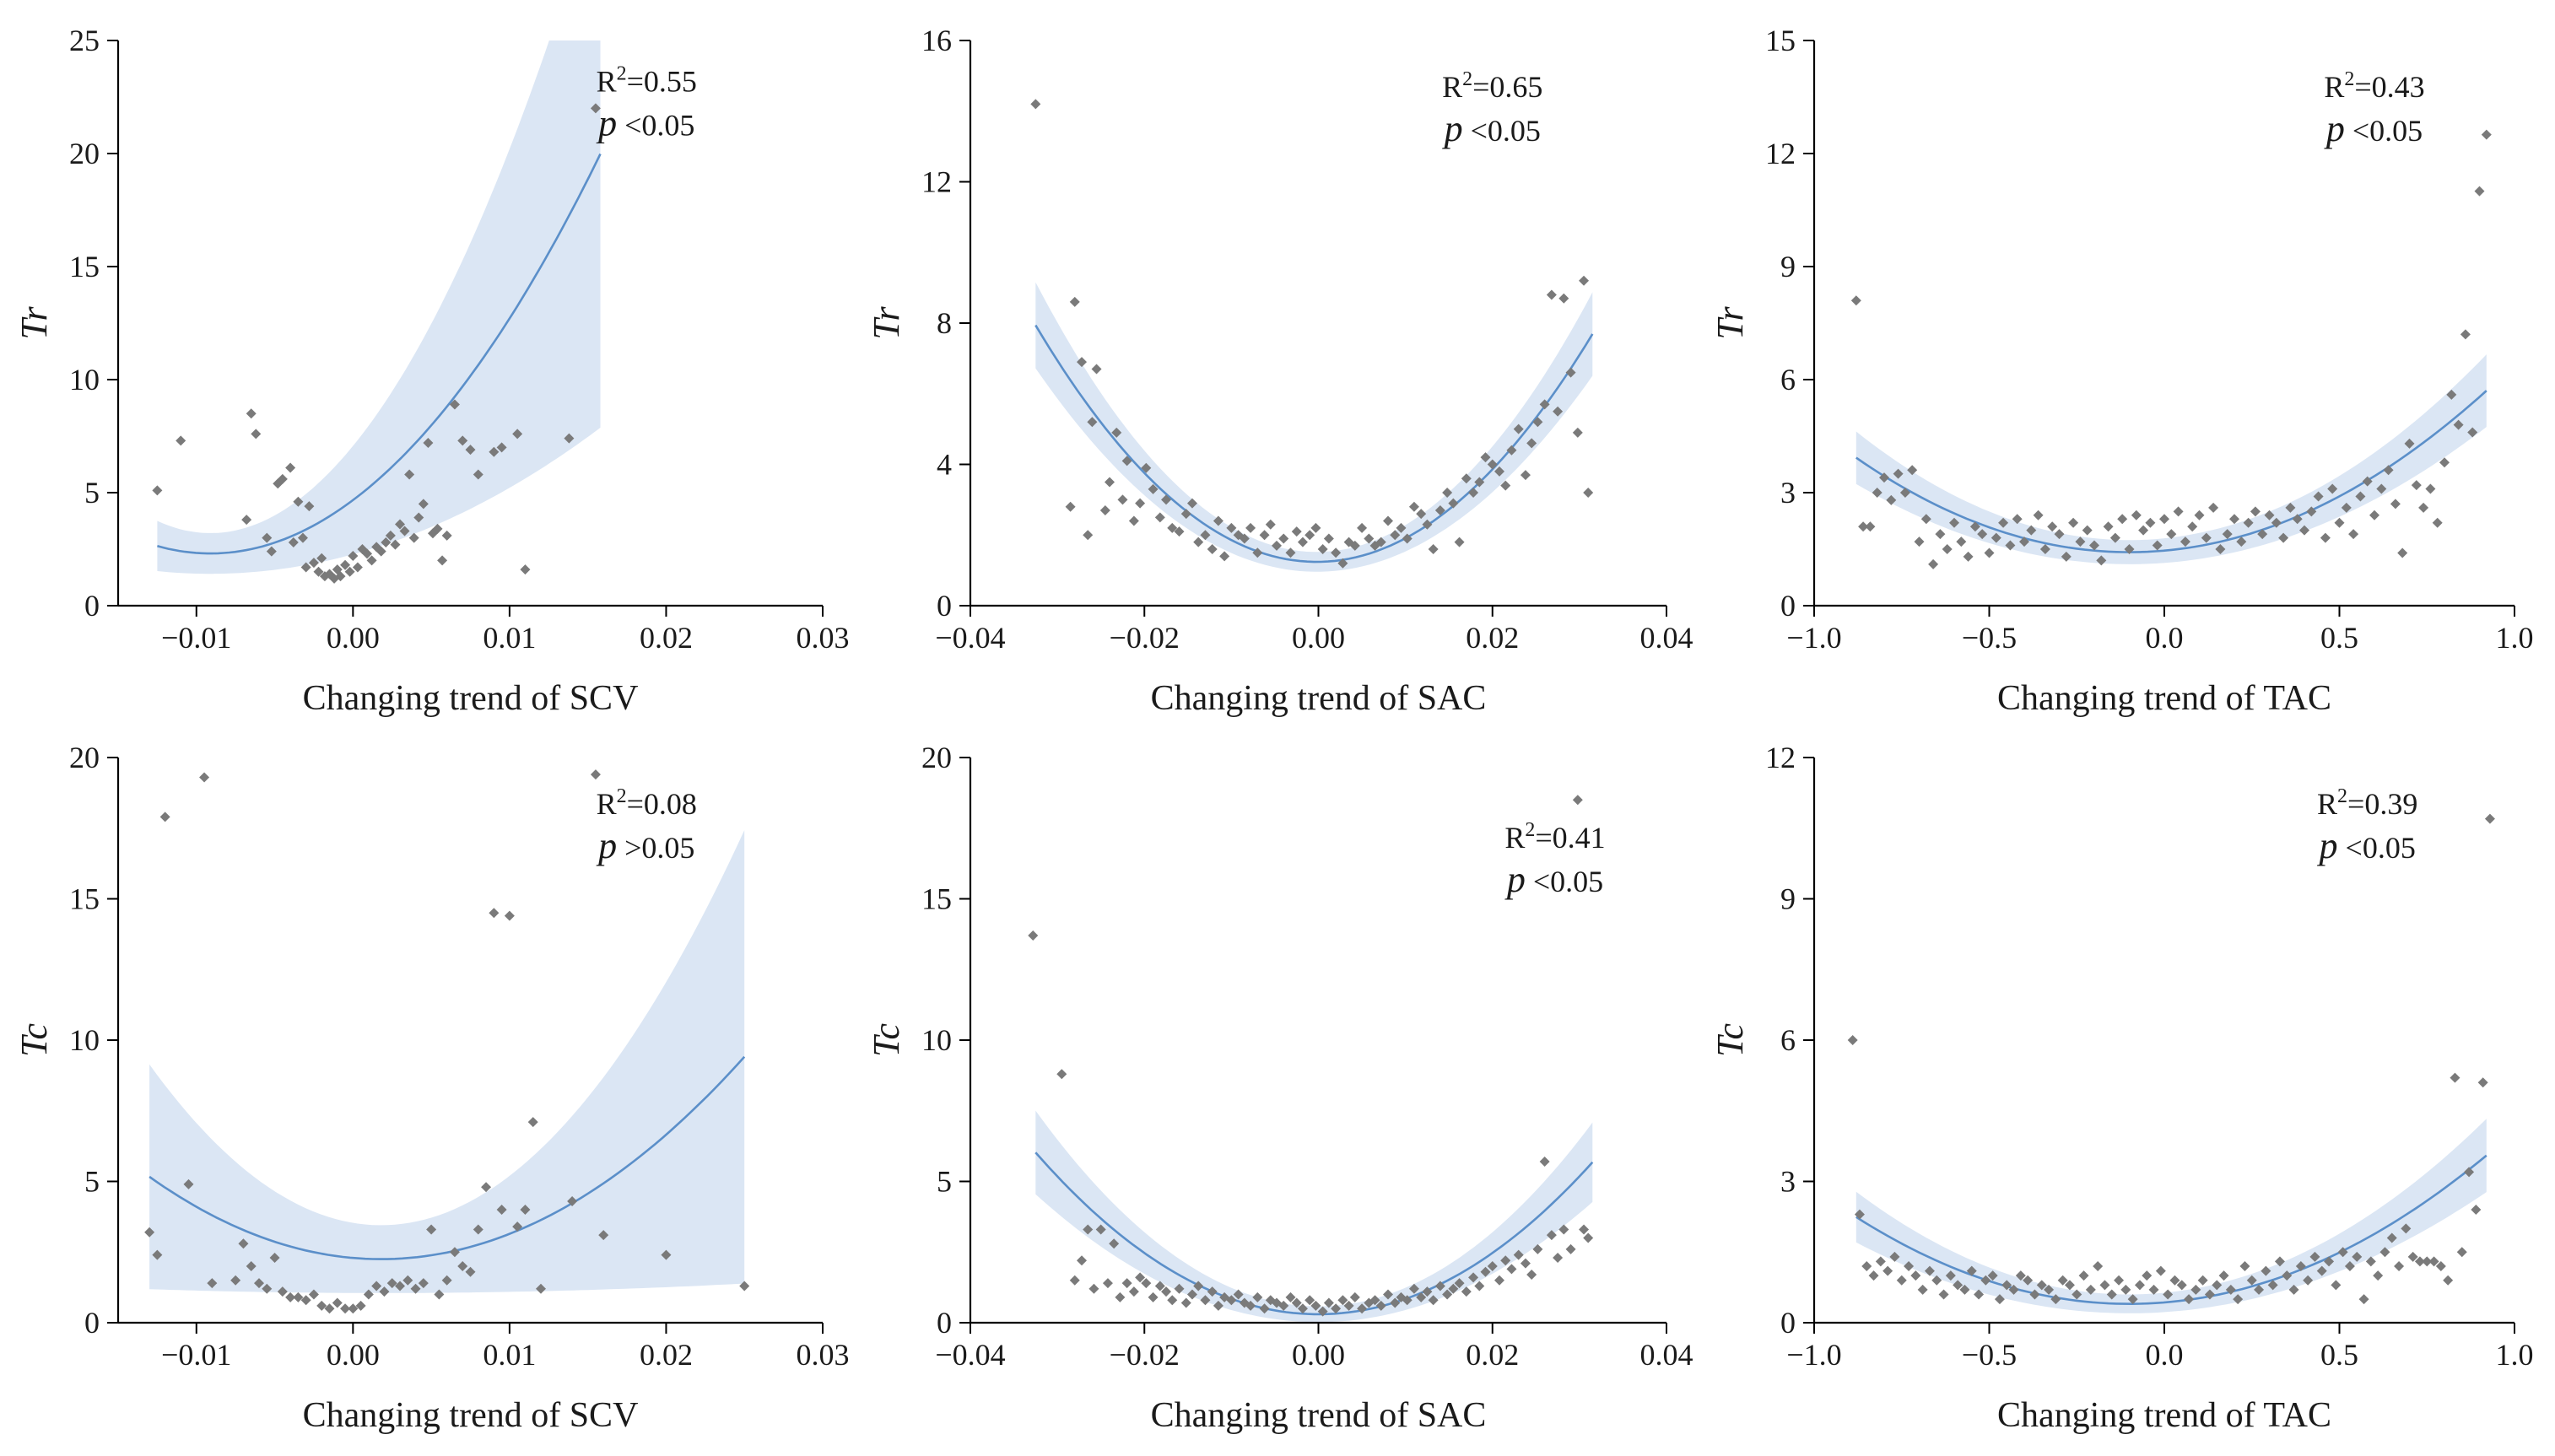 The image size is (2555, 1456). I want to click on y-tick-label: 20, so click(84, 757).